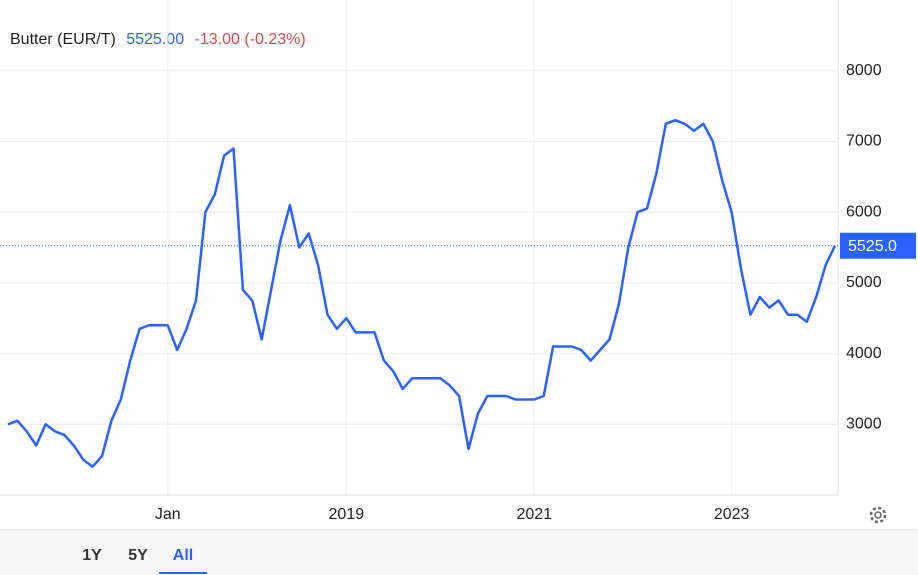 Image resolution: width=918 pixels, height=575 pixels. What do you see at coordinates (250, 39) in the screenshot?
I see `change: -13.00 (-0.23%)` at bounding box center [250, 39].